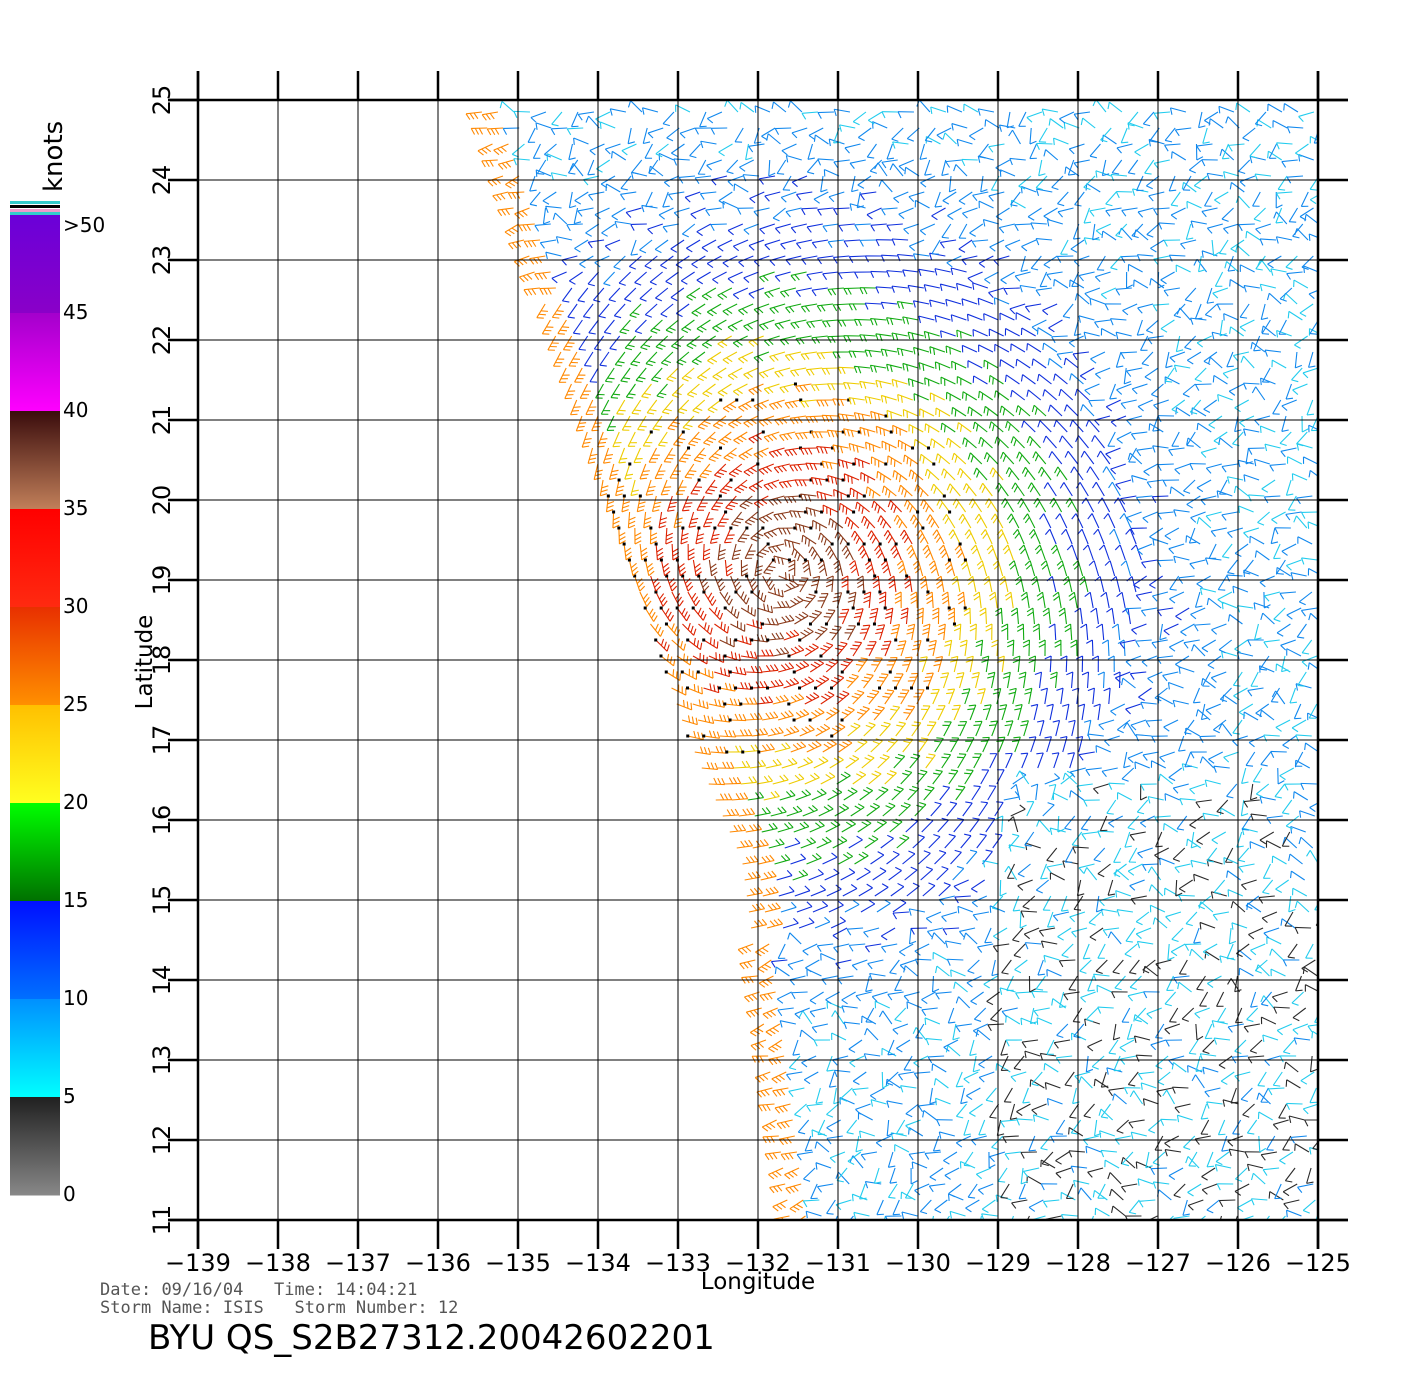 This screenshot has height=1400, width=1420. Describe the element at coordinates (998, 1263) in the screenshot. I see `lon-tick-label: −129` at that location.